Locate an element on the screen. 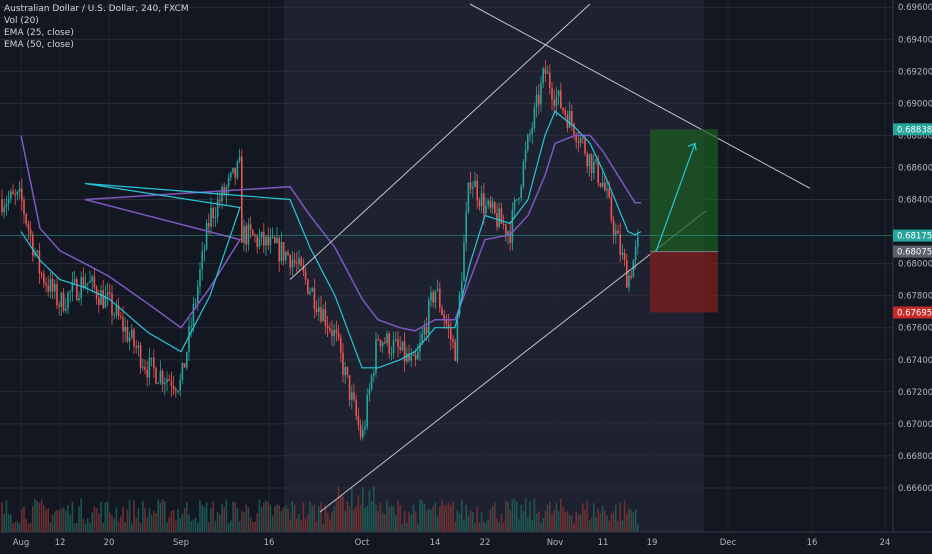  legend-vol: Vol (20) is located at coordinates (21, 21).